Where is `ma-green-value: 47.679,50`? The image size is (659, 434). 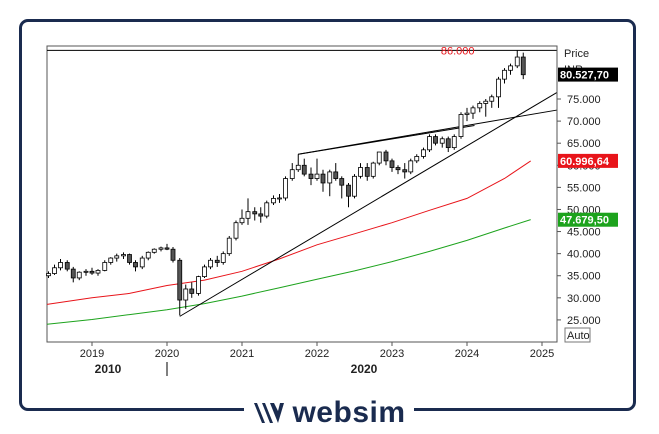
ma-green-value: 47.679,50 is located at coordinates (584, 221).